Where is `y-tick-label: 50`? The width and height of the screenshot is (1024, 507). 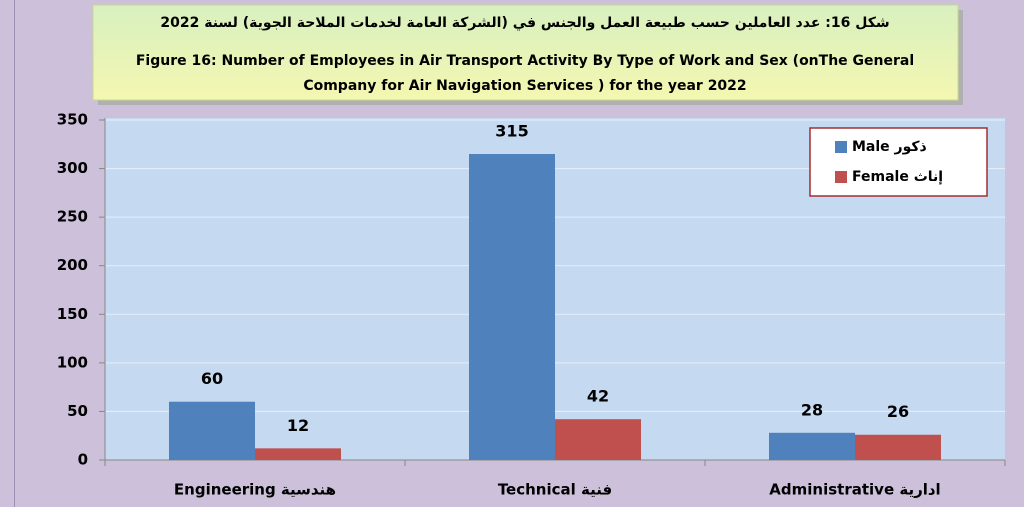
y-tick-label: 50 is located at coordinates (77, 411).